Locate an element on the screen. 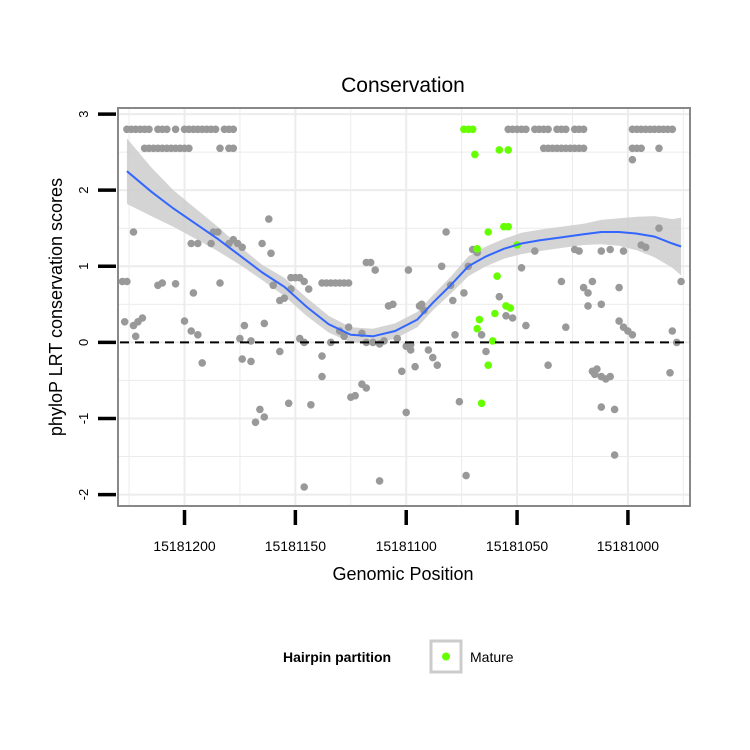 The width and height of the screenshot is (750, 750). y-tick-label: 3 is located at coordinates (83, 113).